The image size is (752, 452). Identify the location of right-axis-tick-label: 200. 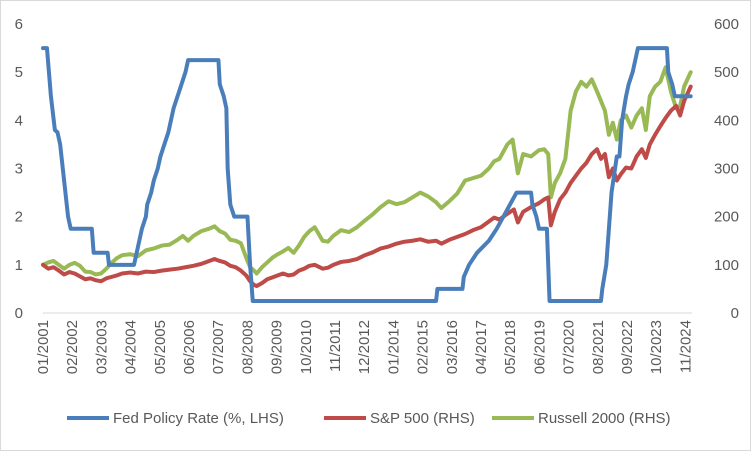
(726, 217).